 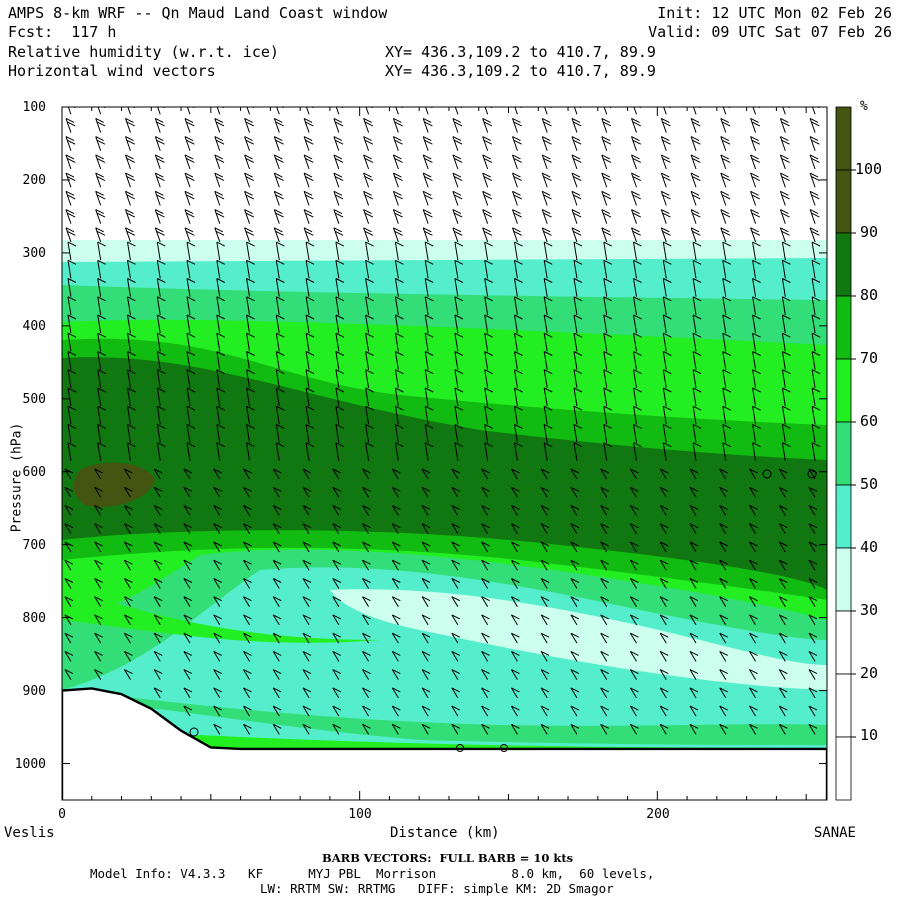 What do you see at coordinates (869, 547) in the screenshot?
I see `colorbar-label: 40` at bounding box center [869, 547].